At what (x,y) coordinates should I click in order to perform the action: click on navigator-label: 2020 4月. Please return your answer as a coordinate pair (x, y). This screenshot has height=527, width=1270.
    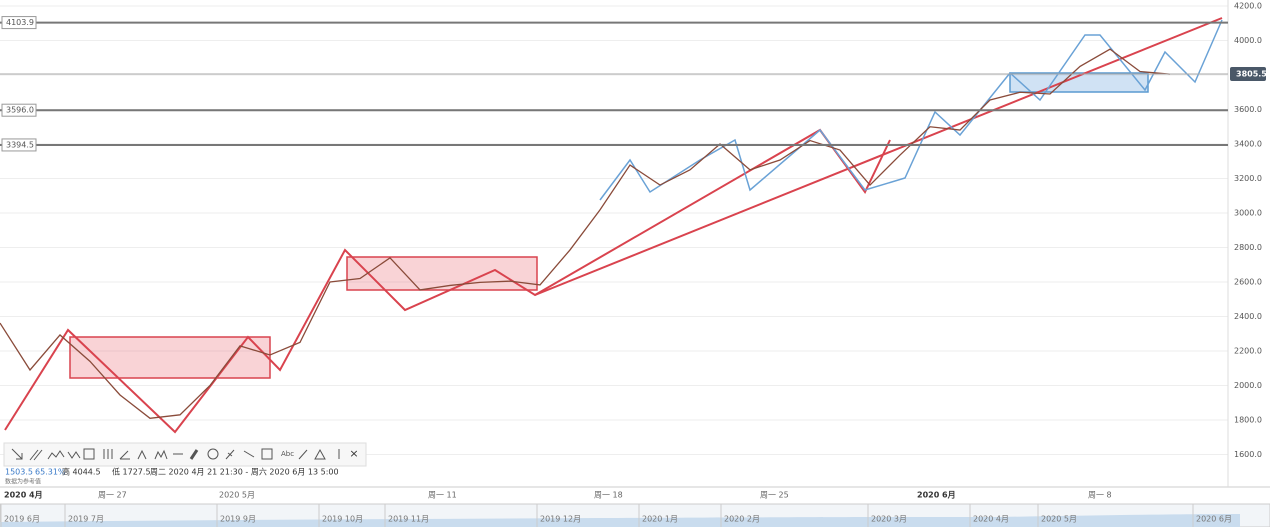
    Looking at the image, I should click on (991, 519).